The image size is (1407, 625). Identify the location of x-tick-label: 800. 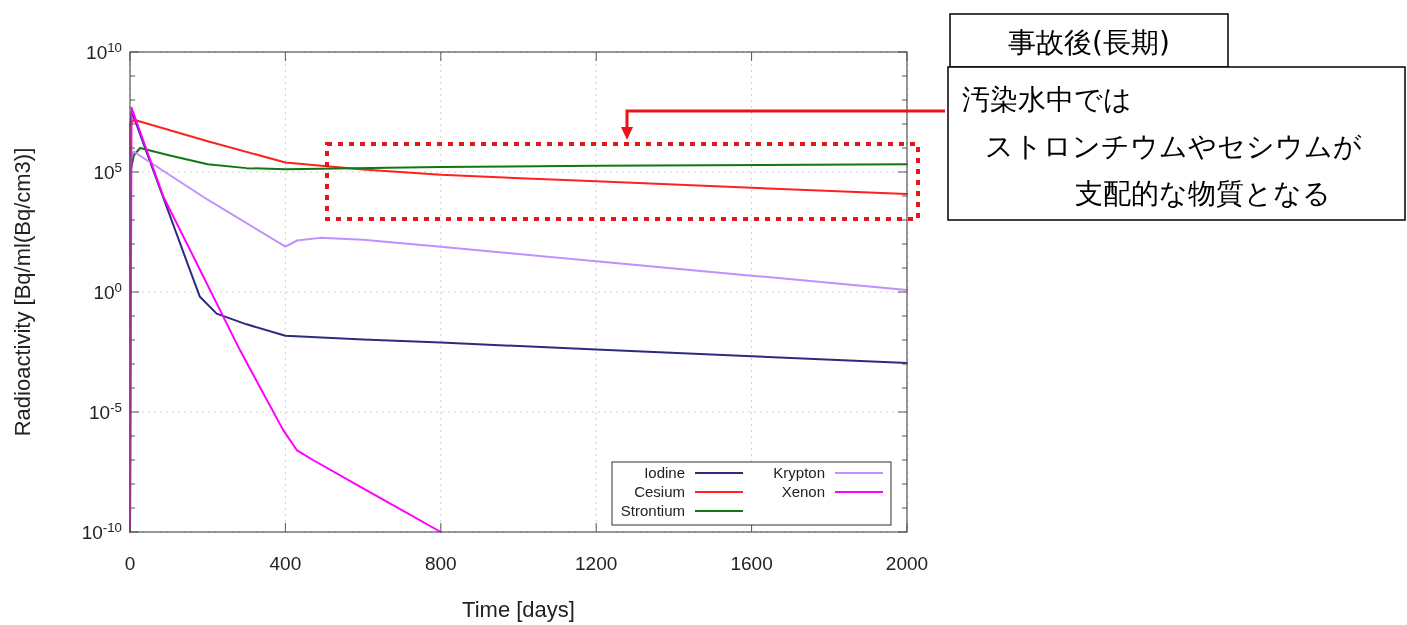
(440, 563).